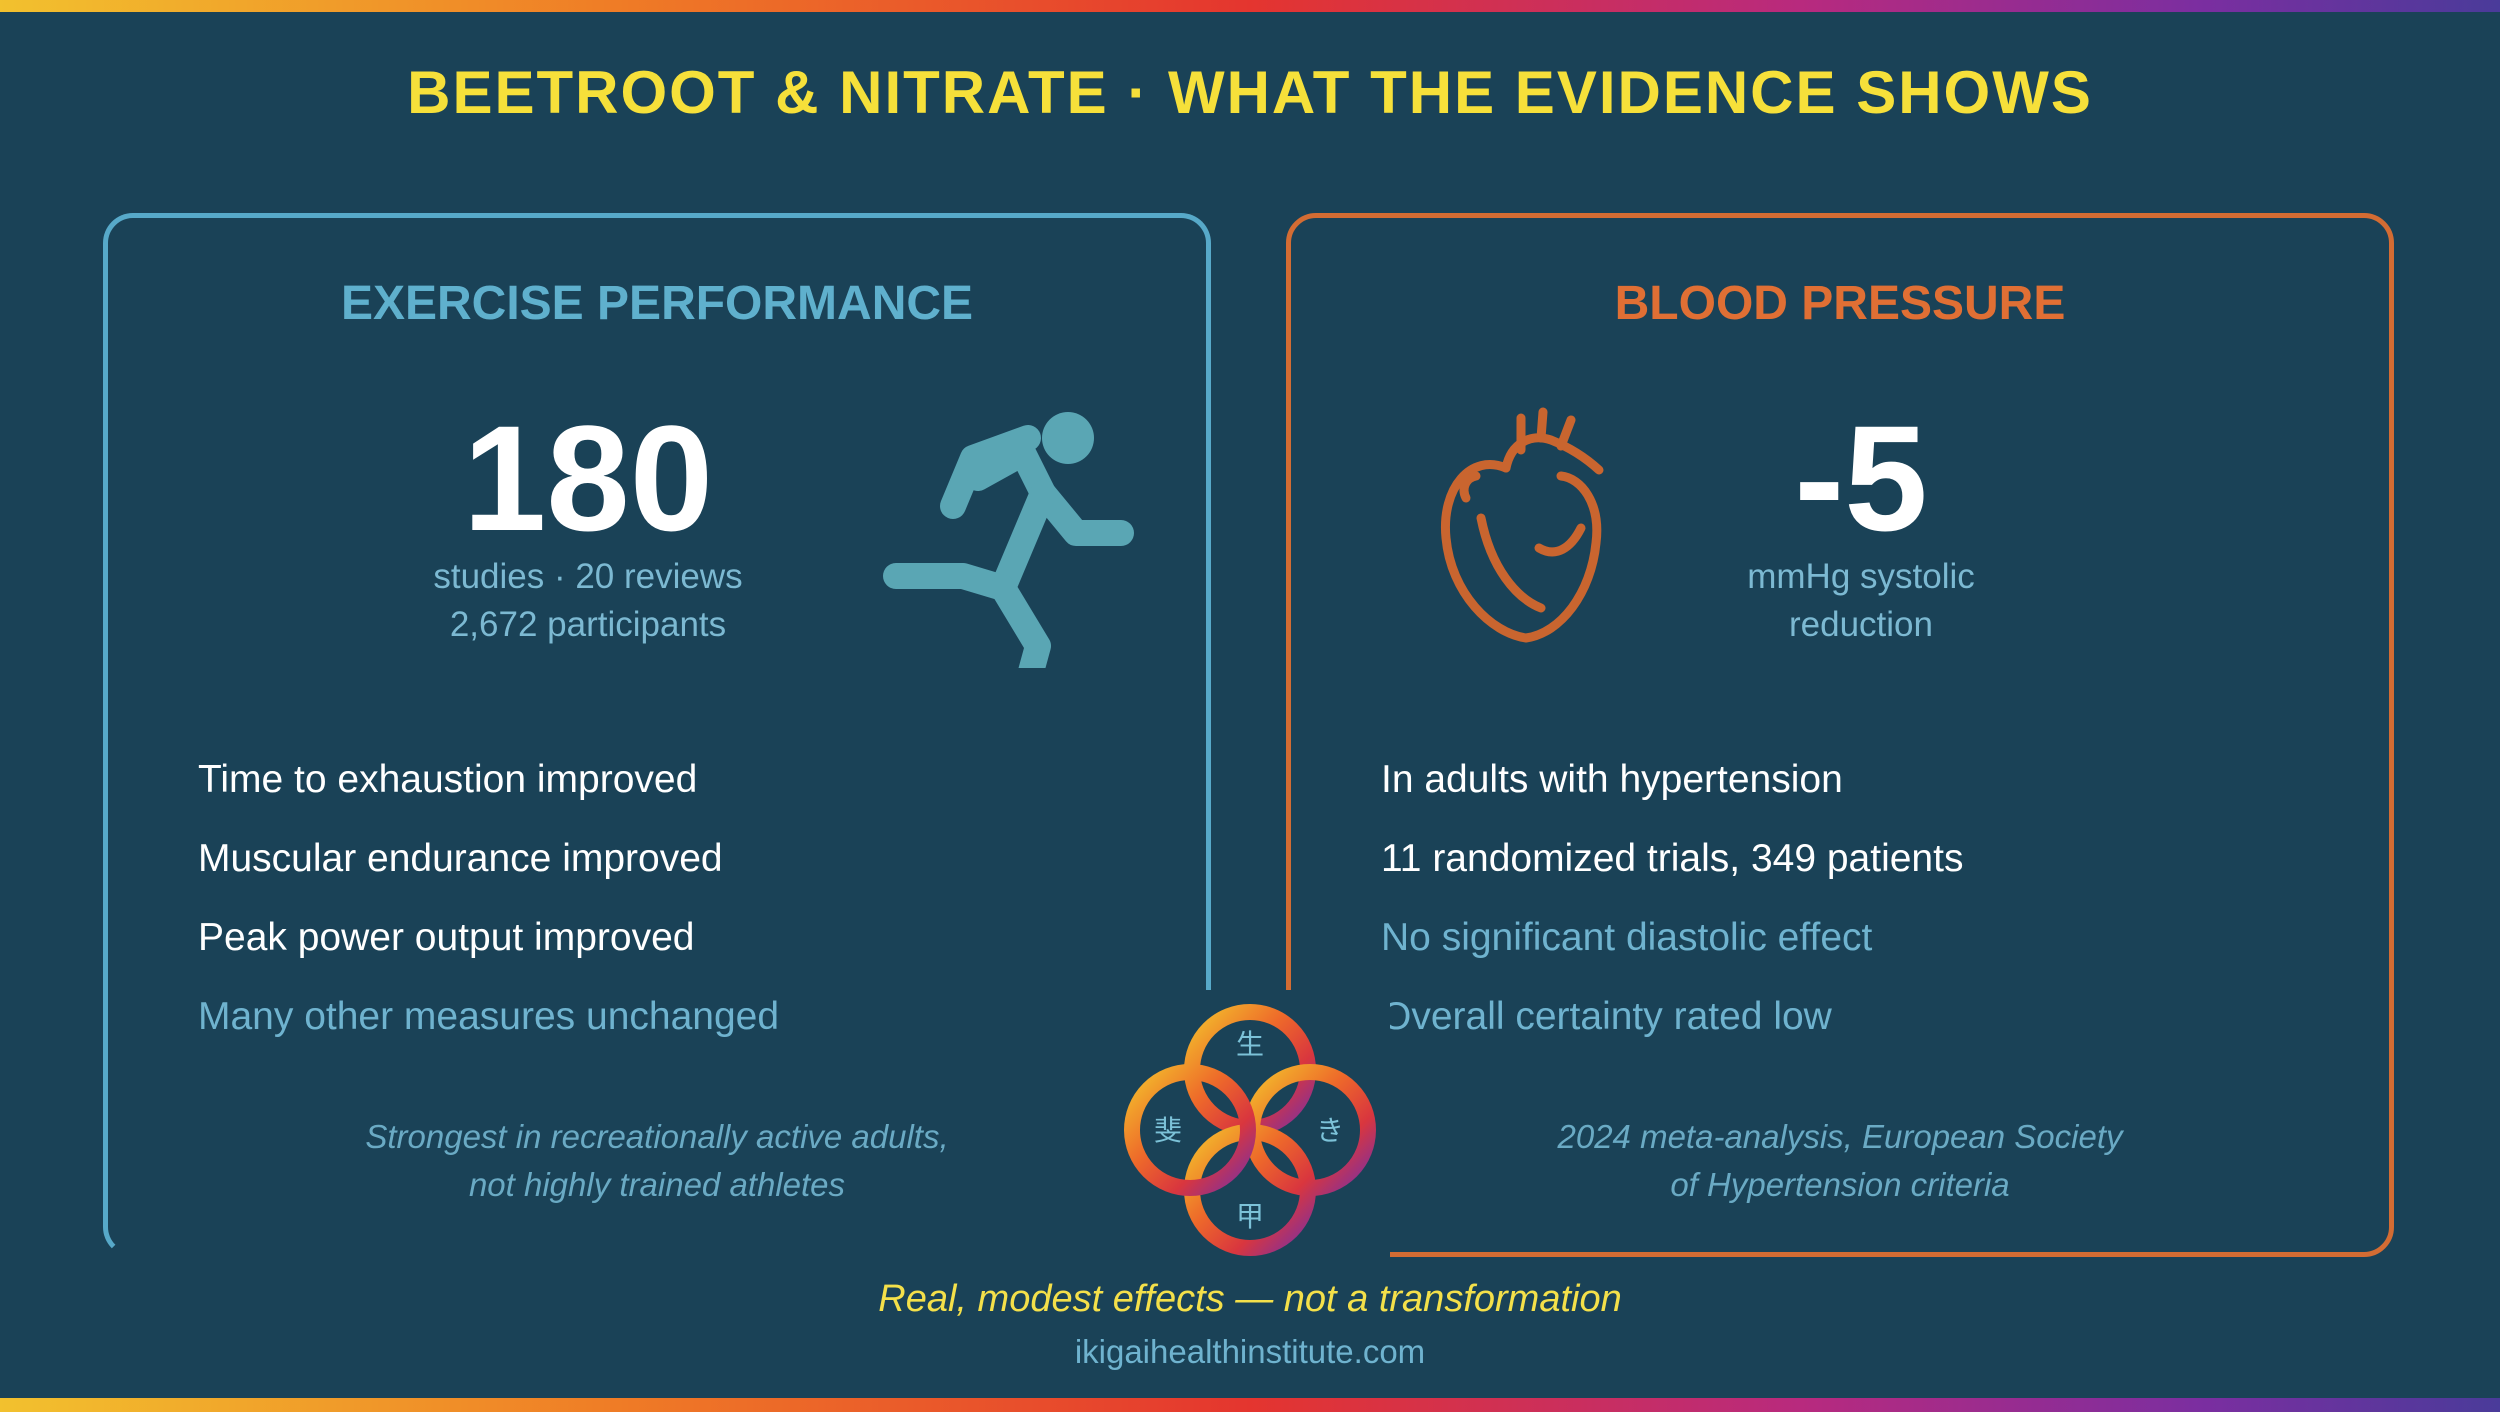 This screenshot has height=1412, width=2500. What do you see at coordinates (1250, 1130) in the screenshot?
I see `ikigai-rings-logo: 生 き 甲 斐` at bounding box center [1250, 1130].